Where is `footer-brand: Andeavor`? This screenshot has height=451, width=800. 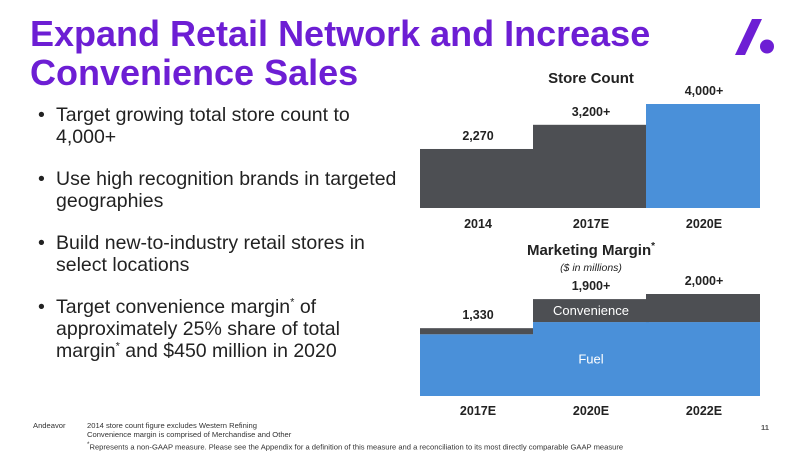
footer-brand: Andeavor is located at coordinates (49, 425).